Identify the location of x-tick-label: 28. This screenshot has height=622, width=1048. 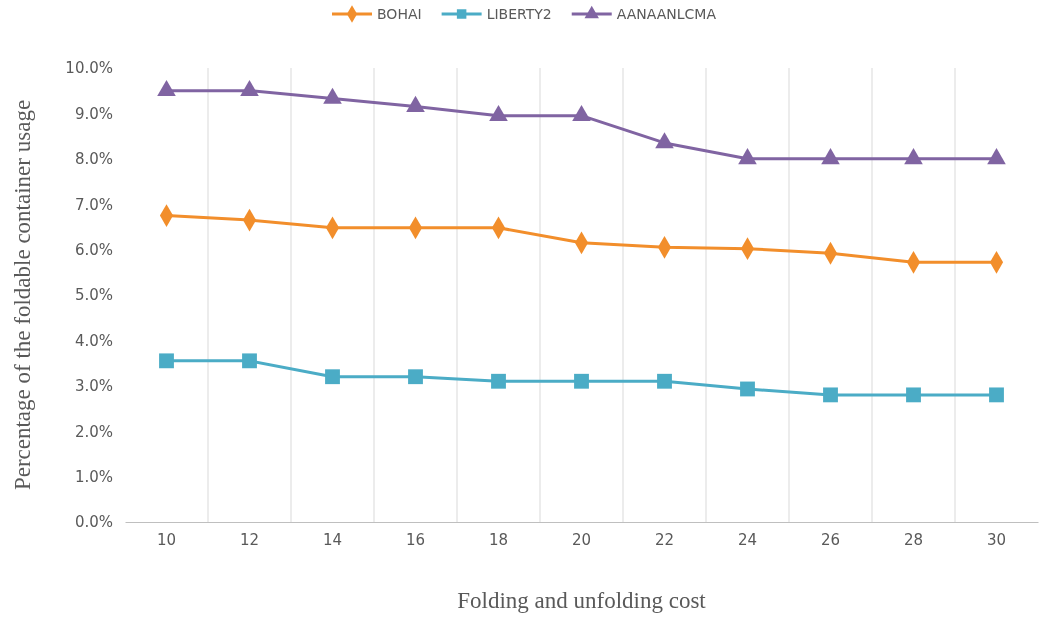
(913, 539).